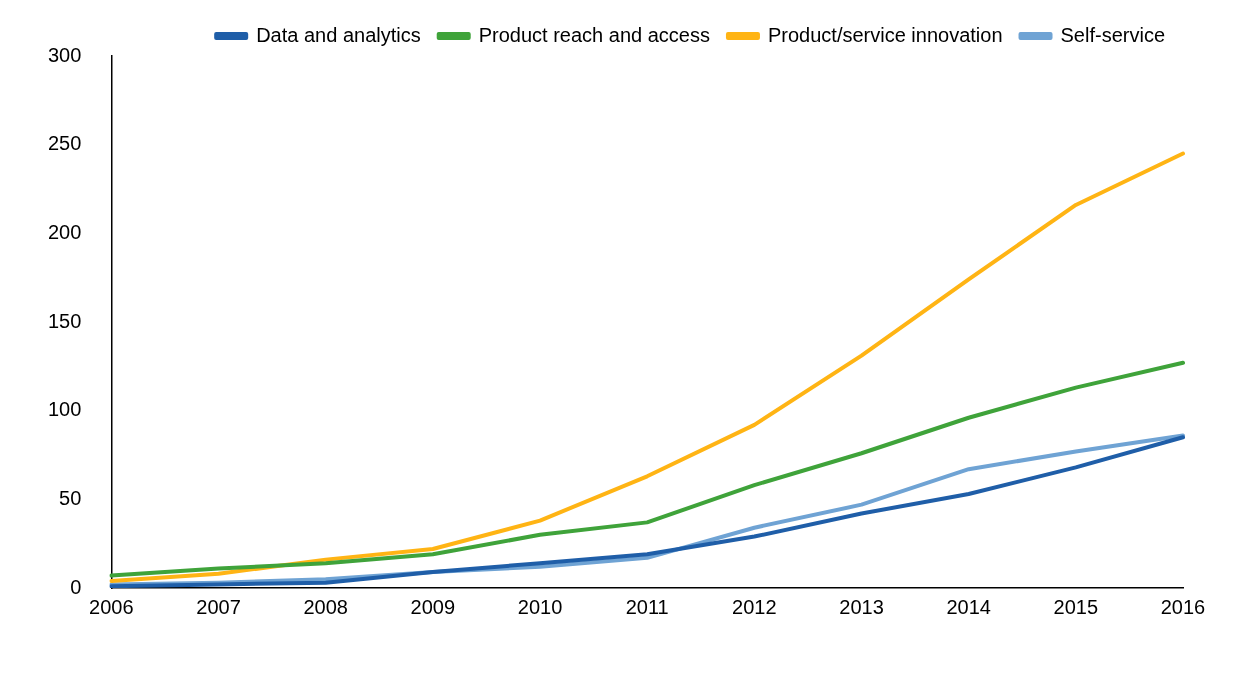 The height and width of the screenshot is (677, 1234). Describe the element at coordinates (325, 606) in the screenshot. I see `x-tick-label: 2008` at that location.